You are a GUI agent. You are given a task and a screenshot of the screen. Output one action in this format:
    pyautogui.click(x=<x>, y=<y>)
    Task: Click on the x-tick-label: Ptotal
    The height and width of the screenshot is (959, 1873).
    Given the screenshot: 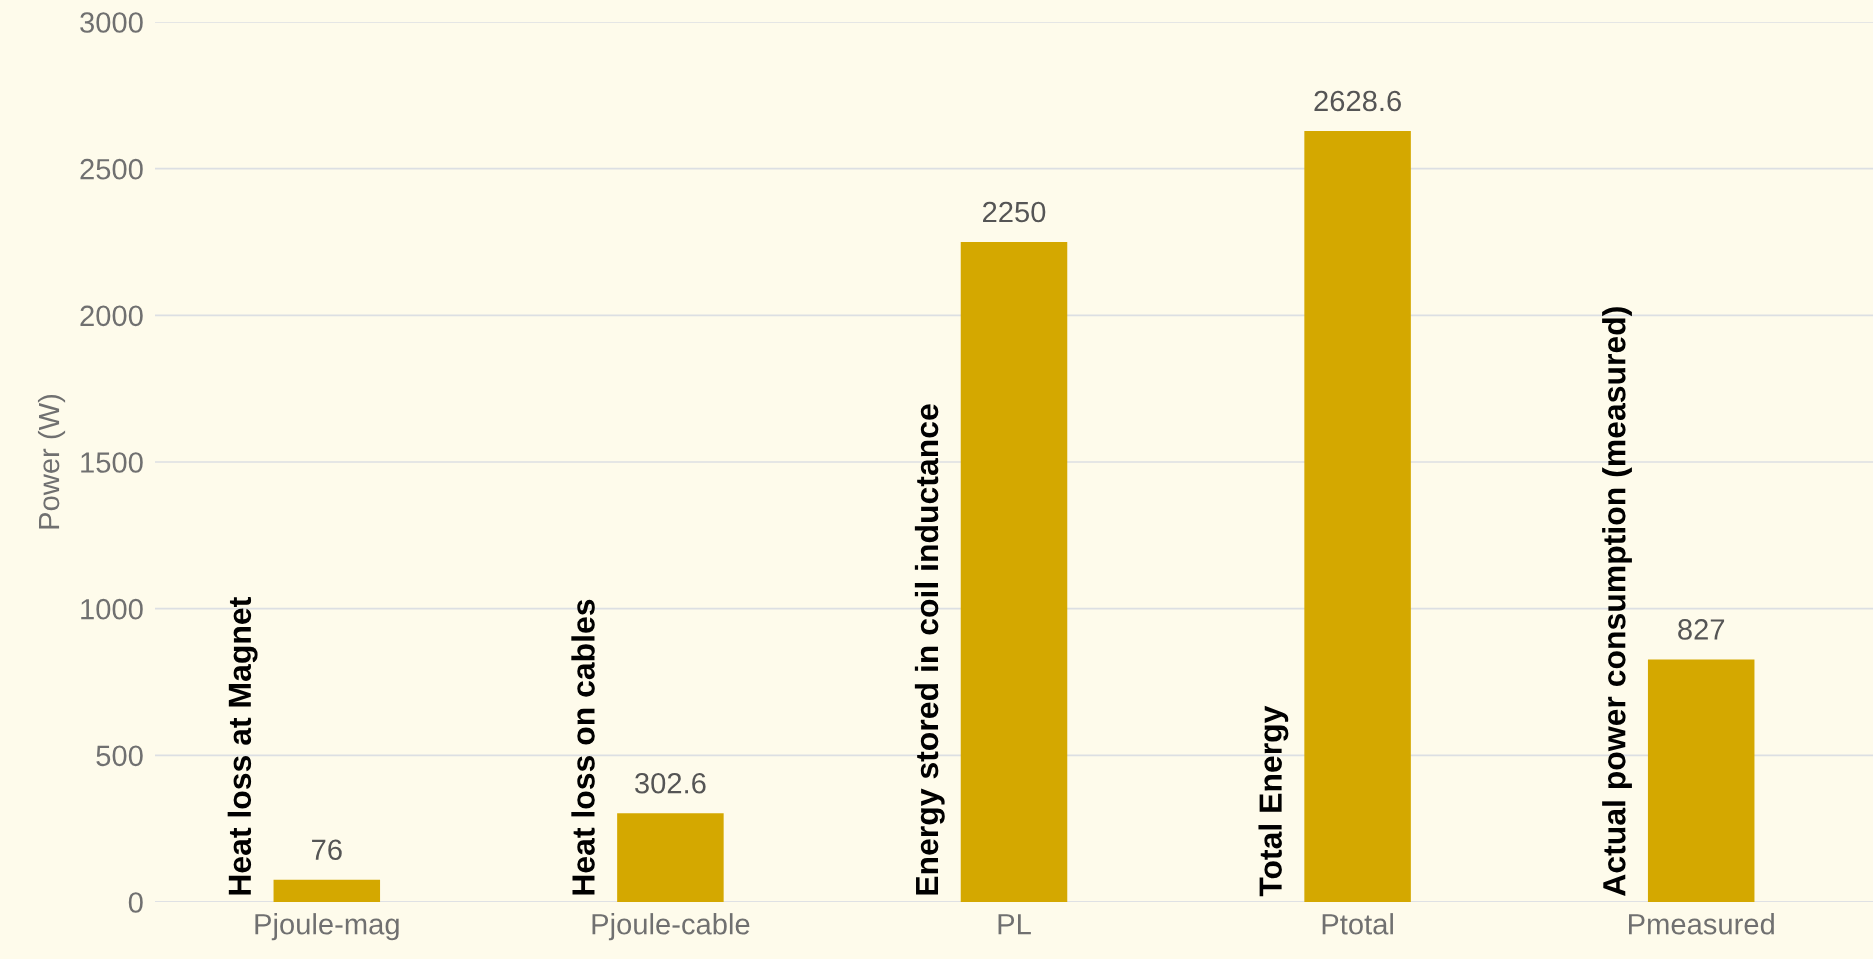 What is the action you would take?
    pyautogui.click(x=1357, y=924)
    